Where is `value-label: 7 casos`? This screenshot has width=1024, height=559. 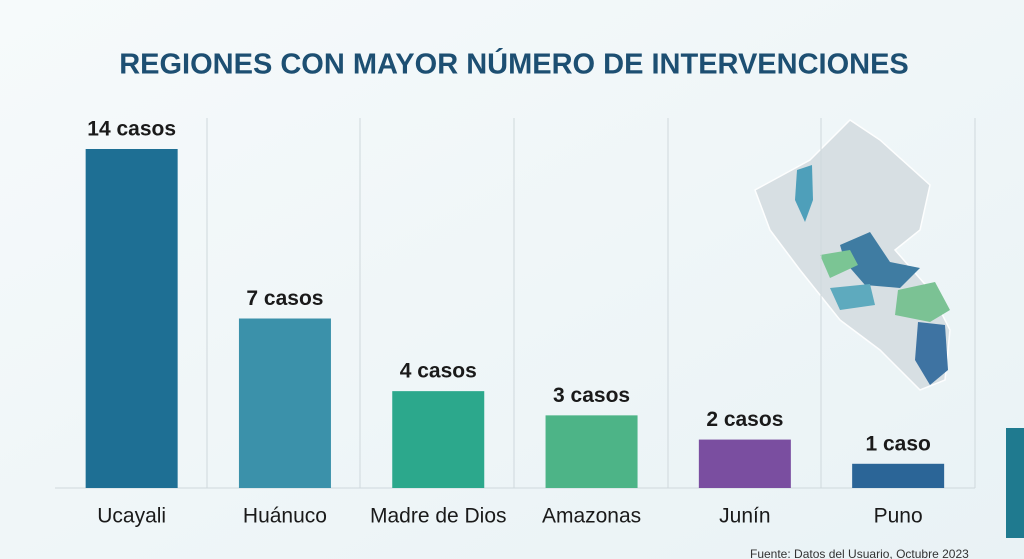
value-label: 7 casos is located at coordinates (284, 298).